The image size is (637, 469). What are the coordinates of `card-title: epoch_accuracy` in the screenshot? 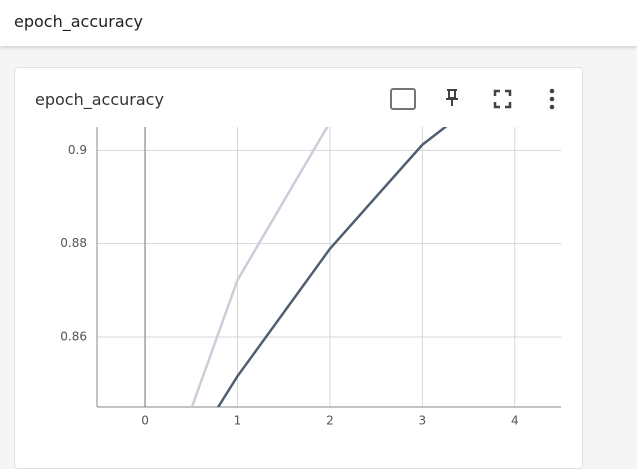 It's located at (99, 99).